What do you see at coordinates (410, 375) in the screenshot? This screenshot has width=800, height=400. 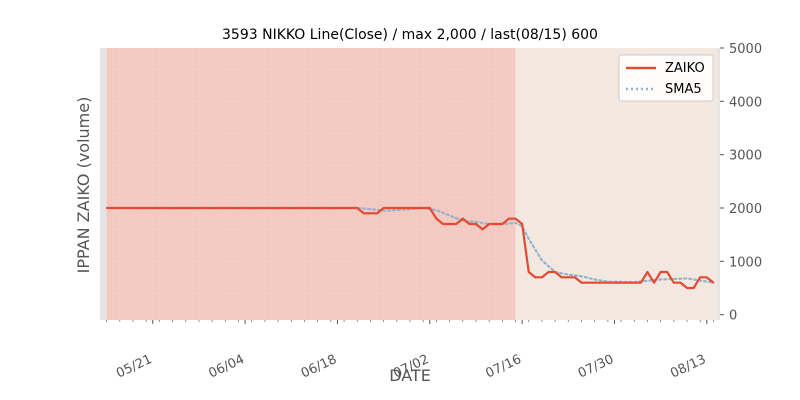 I see `x-axis-label: DATE` at bounding box center [410, 375].